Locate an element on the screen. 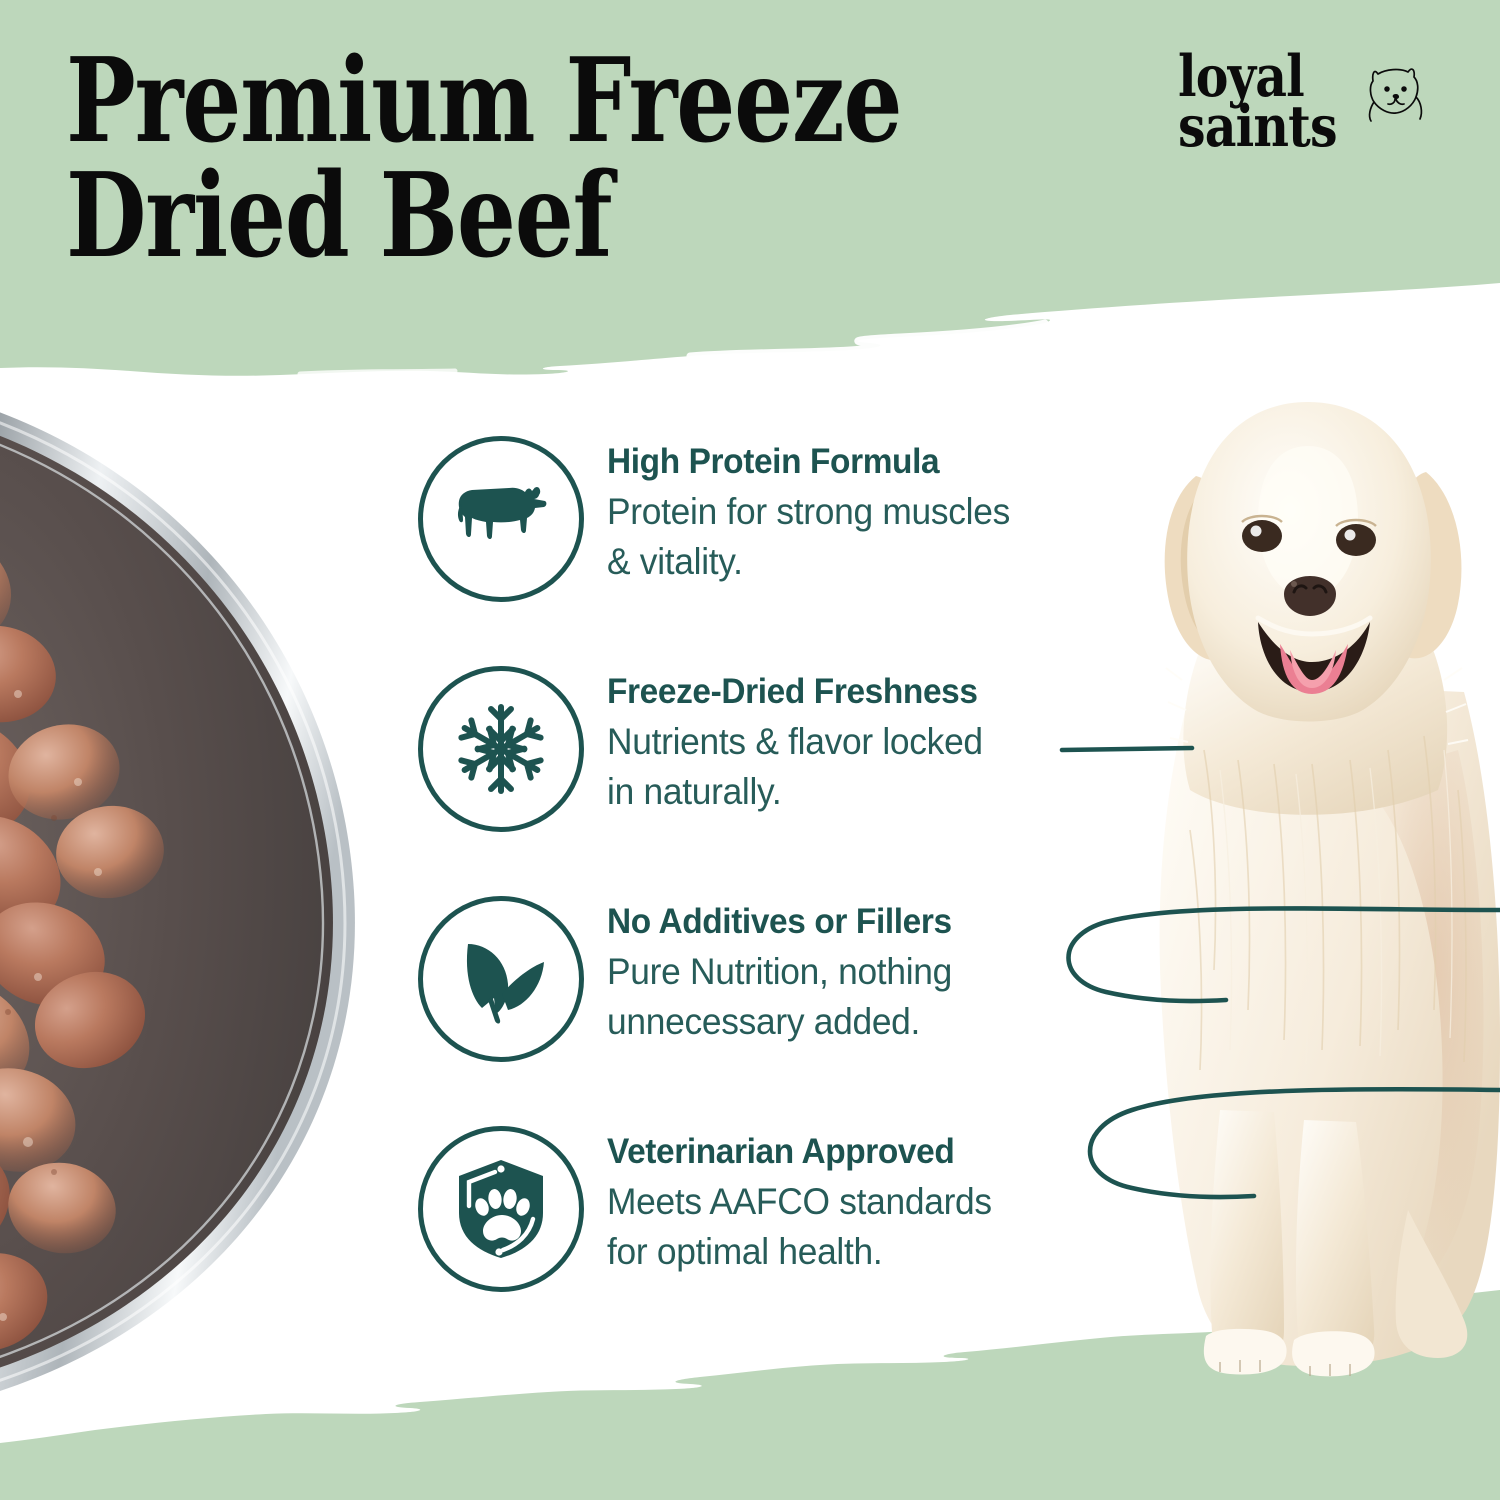 The width and height of the screenshot is (1500, 1500). feature-title: Veterinarian Approved is located at coordinates (781, 1151).